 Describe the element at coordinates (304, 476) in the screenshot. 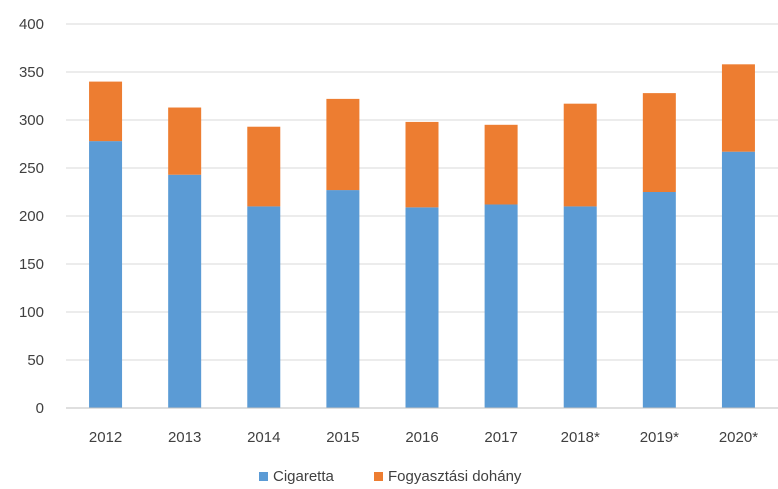

I see `legend-label: Cigaretta` at that location.